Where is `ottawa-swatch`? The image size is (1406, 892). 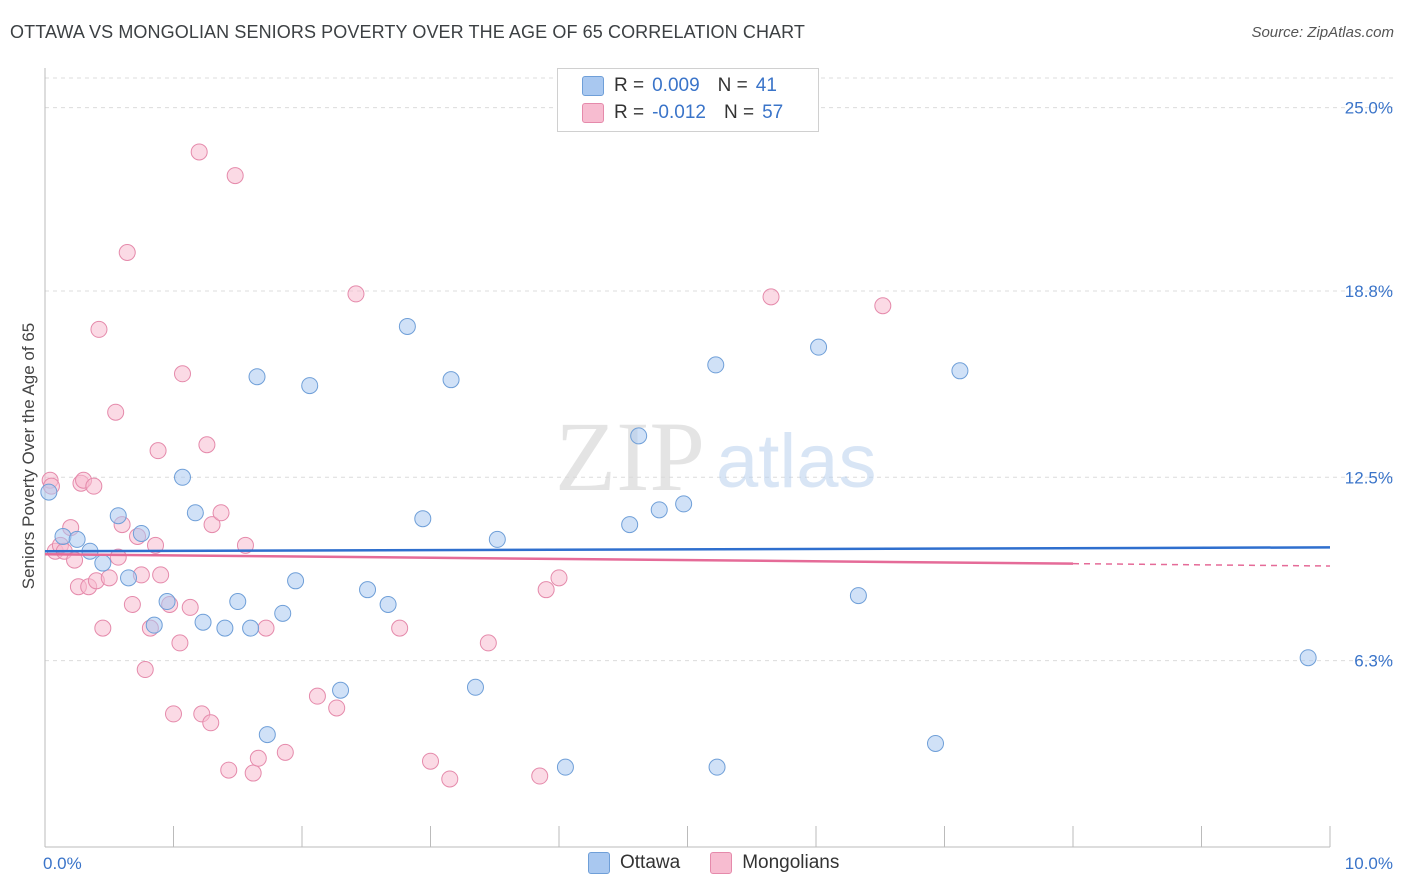 ottawa-swatch is located at coordinates (593, 86).